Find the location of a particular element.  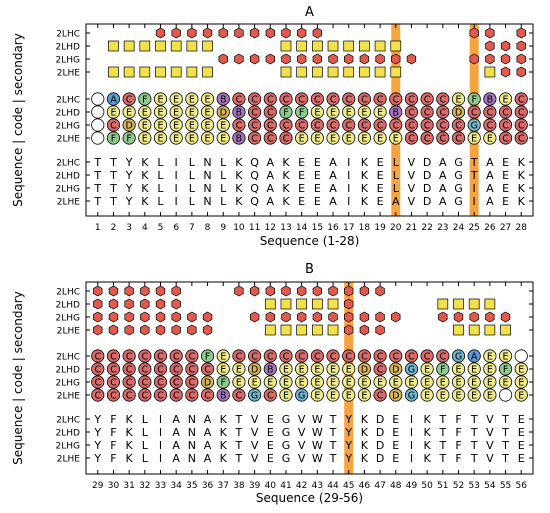

x-axis-label: Sequence (29-56) is located at coordinates (309, 498).